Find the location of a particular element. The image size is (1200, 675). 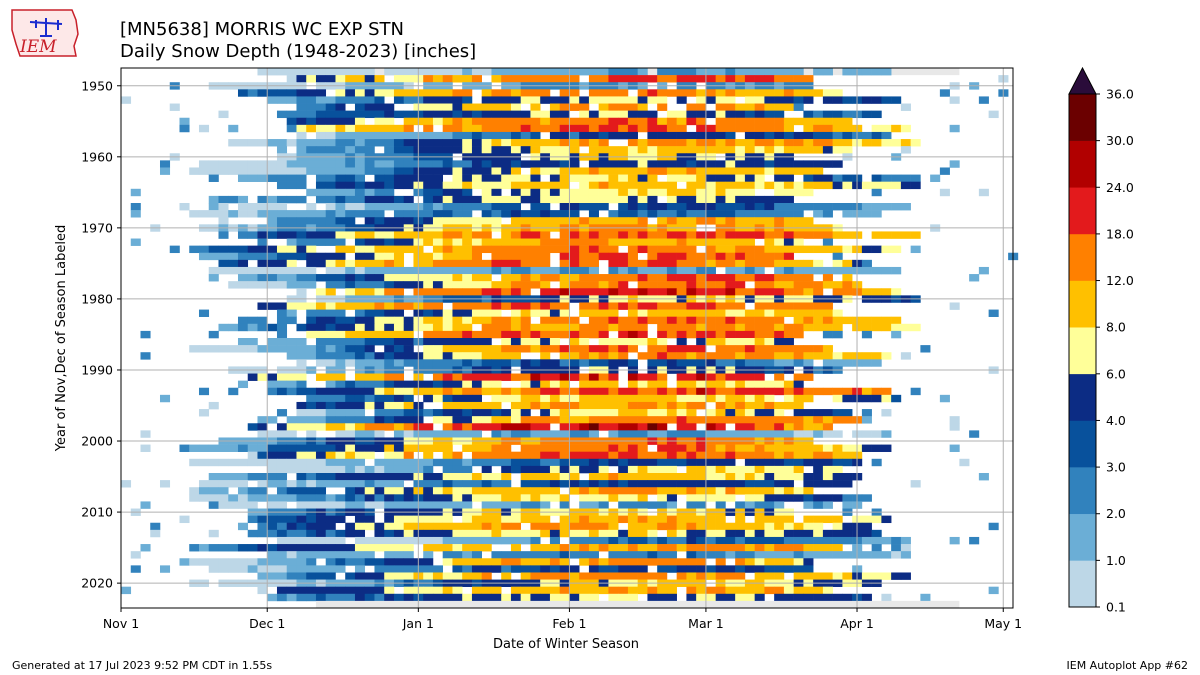

y-tick-label: 2020 is located at coordinates (97, 583).